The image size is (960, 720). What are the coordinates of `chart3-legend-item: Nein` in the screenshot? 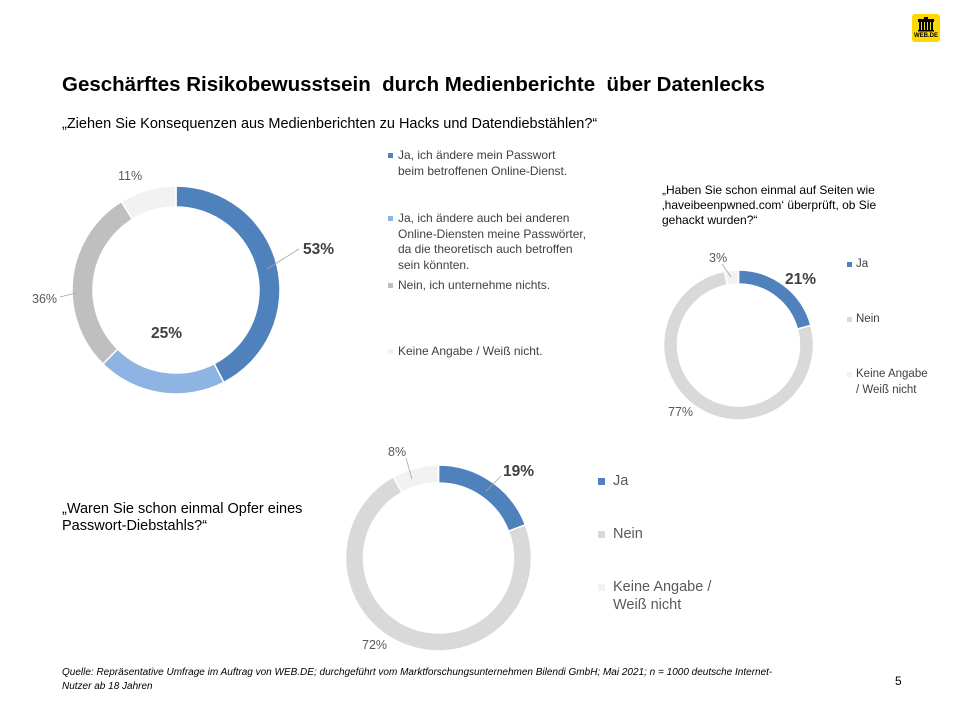 It's located at (620, 534).